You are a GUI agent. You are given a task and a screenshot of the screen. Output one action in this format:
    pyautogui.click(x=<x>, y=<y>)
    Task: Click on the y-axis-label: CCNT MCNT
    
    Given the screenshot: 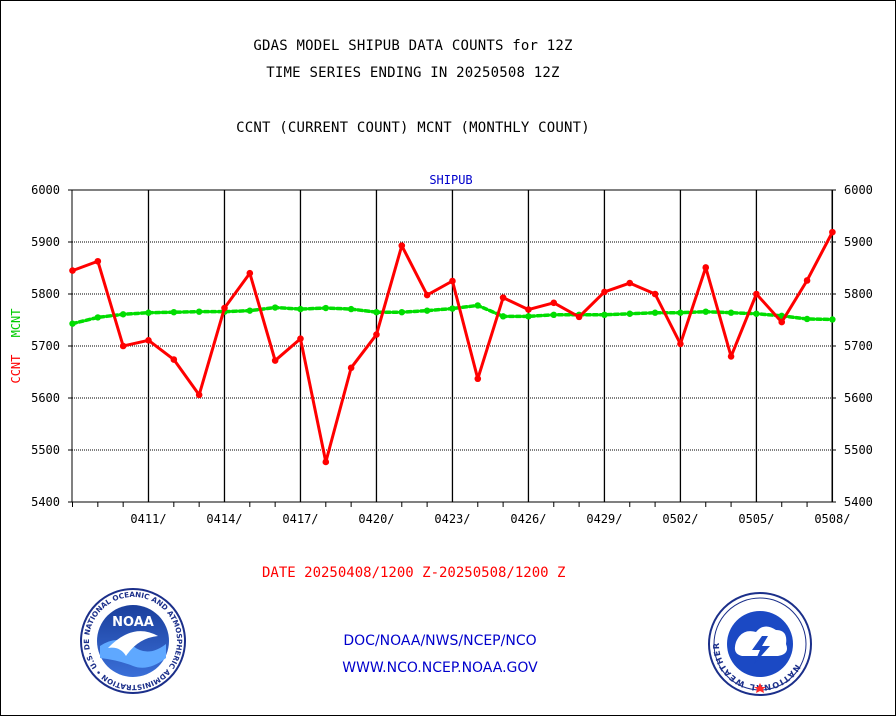 What is the action you would take?
    pyautogui.click(x=16, y=345)
    